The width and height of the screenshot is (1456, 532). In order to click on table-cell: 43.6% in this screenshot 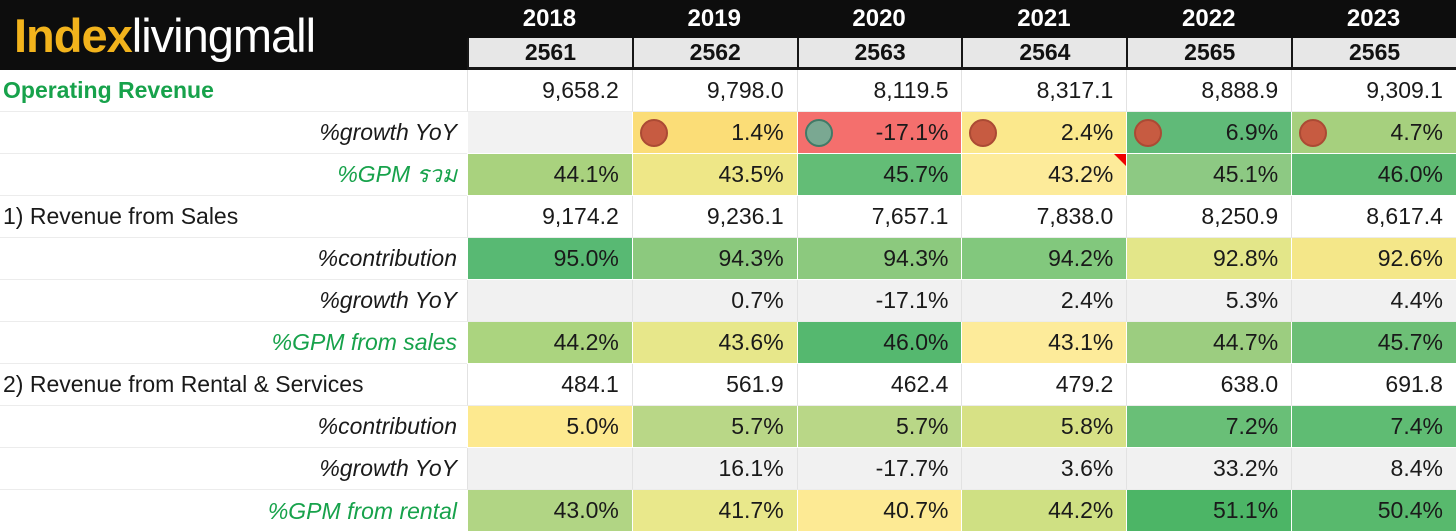, I will do `click(714, 343)`.